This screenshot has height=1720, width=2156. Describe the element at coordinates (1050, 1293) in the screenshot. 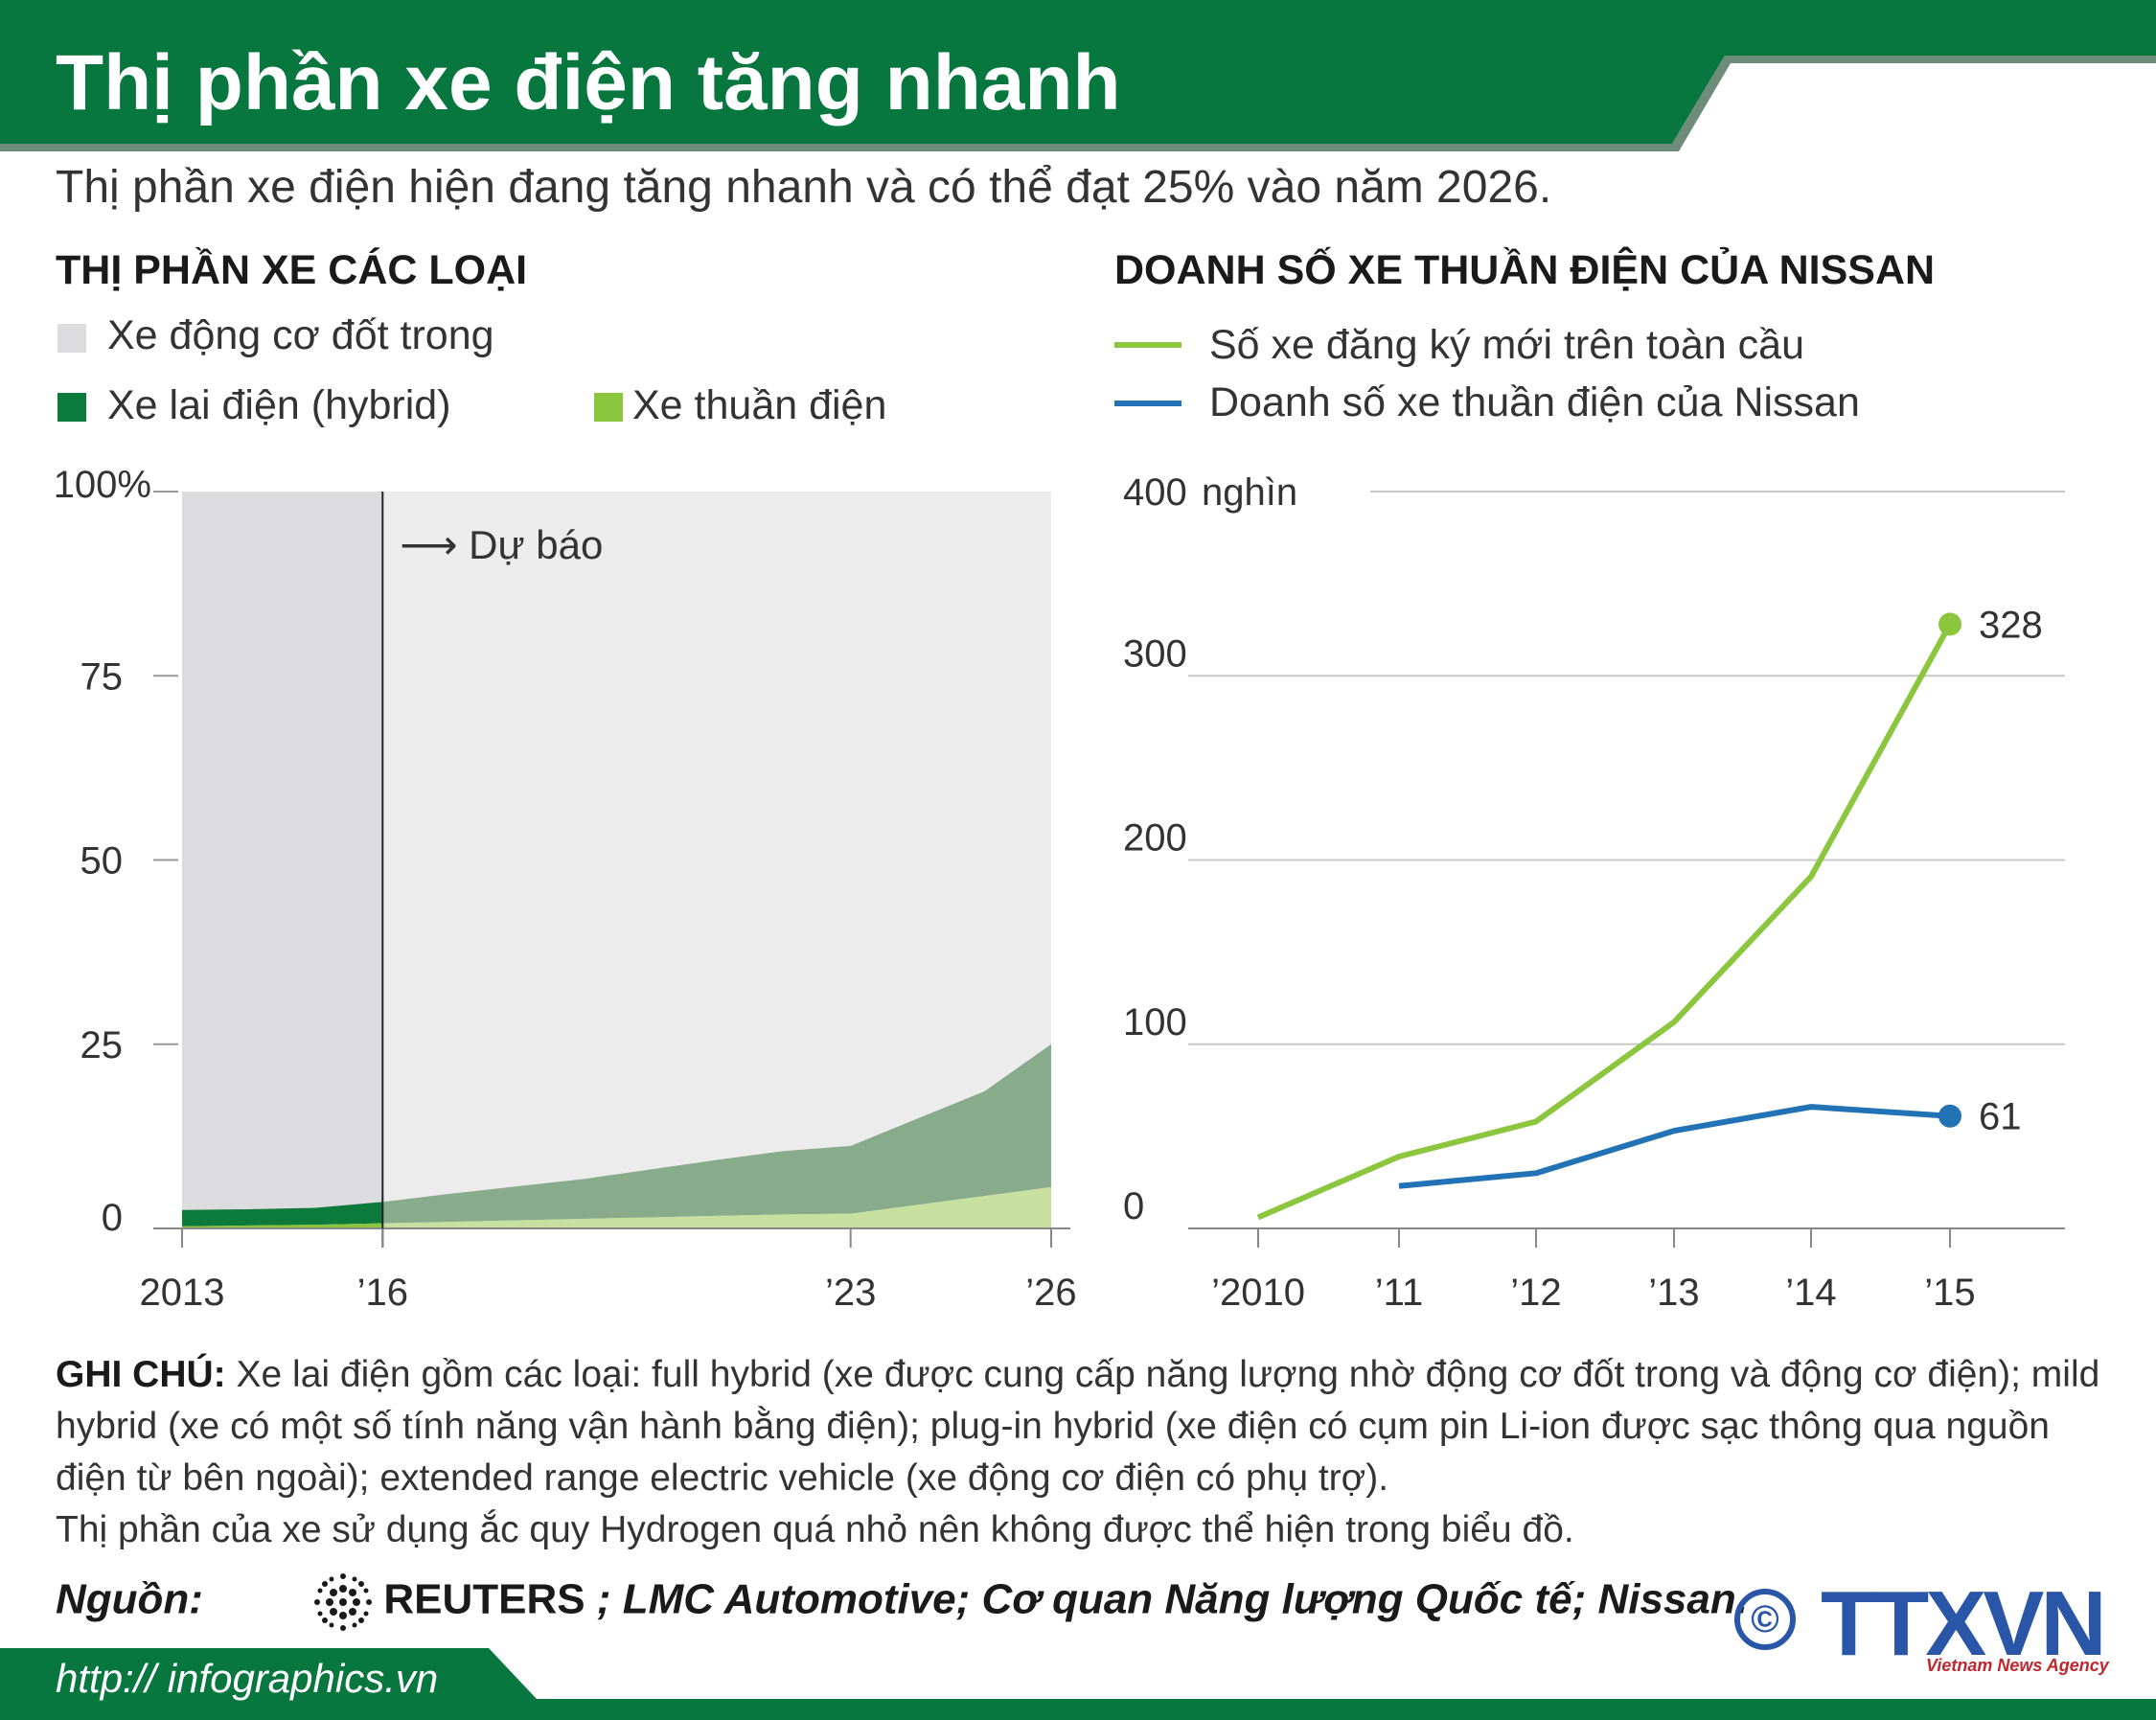

I see `x-tick-label: ’26` at that location.